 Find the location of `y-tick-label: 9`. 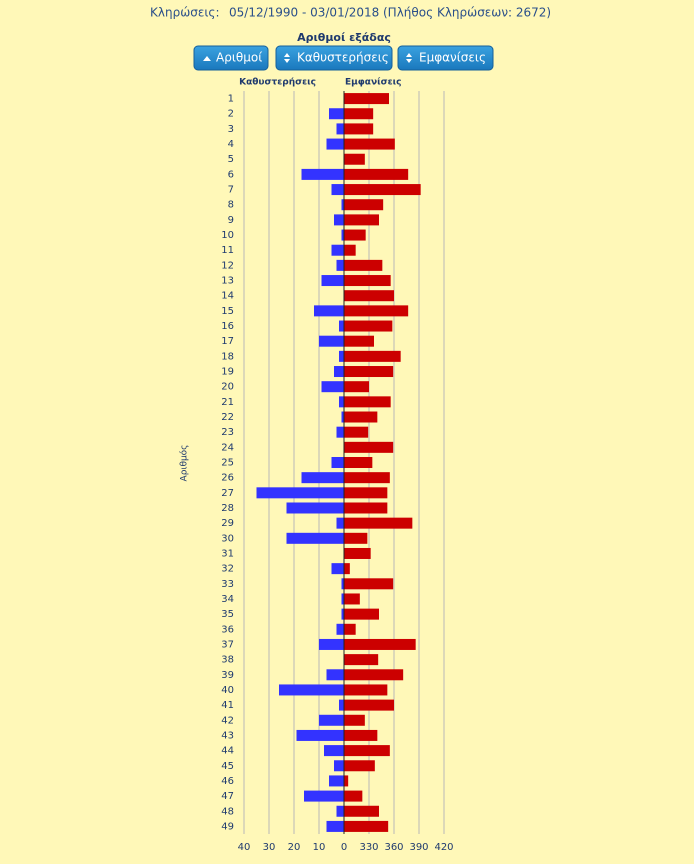

y-tick-label: 9 is located at coordinates (231, 220).